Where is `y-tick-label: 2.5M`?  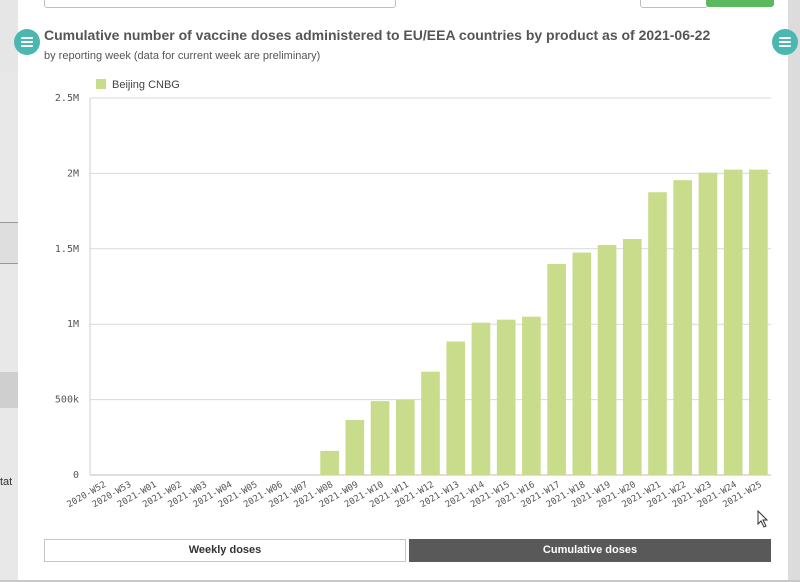
y-tick-label: 2.5M is located at coordinates (67, 98).